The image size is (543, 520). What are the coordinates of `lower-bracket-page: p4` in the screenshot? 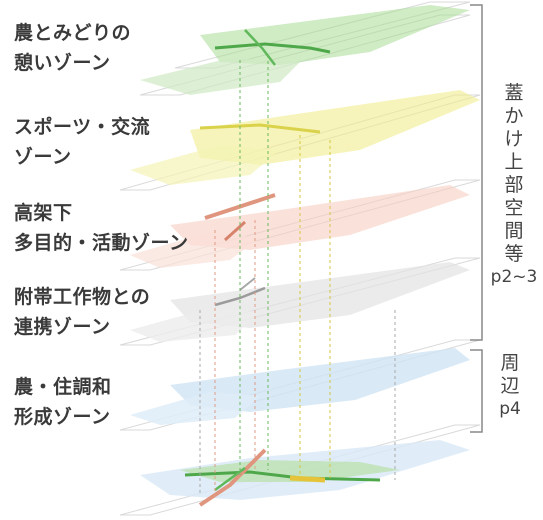 It's located at (510, 409).